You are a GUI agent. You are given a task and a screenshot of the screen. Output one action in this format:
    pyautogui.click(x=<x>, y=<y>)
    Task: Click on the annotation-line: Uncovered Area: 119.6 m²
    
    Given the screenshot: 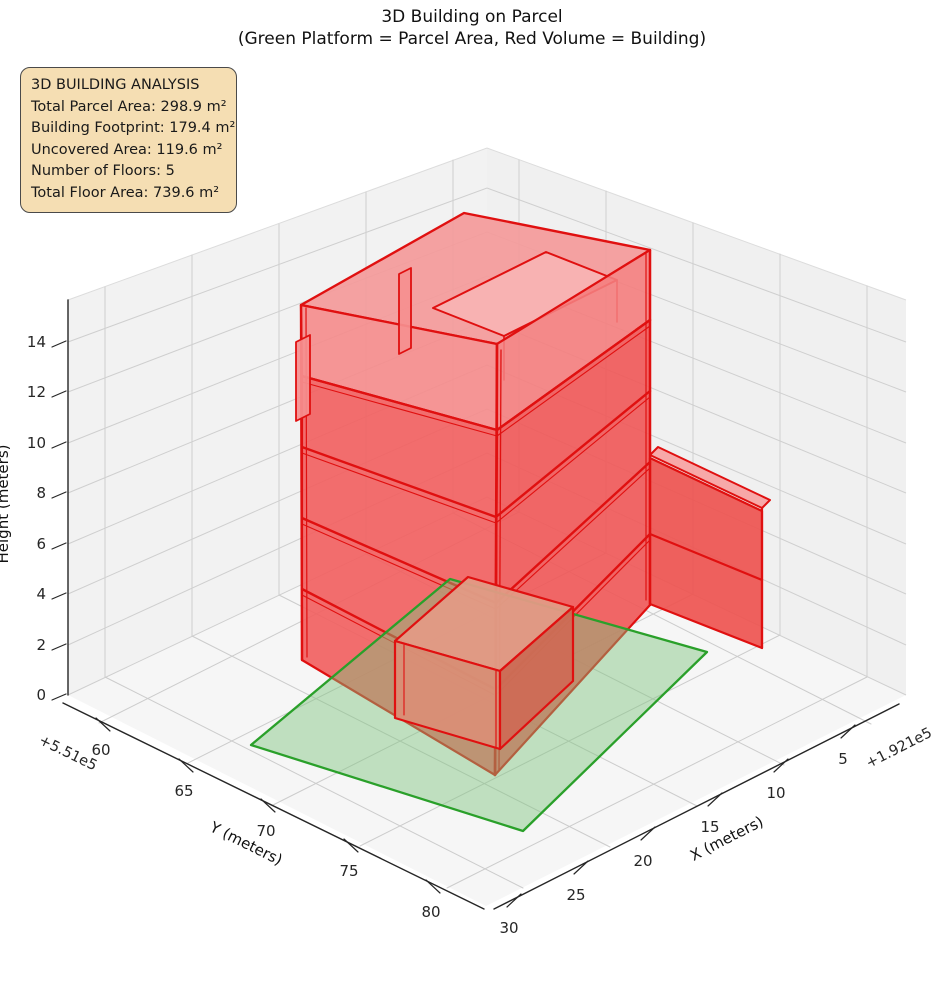 What is the action you would take?
    pyautogui.click(x=127, y=149)
    